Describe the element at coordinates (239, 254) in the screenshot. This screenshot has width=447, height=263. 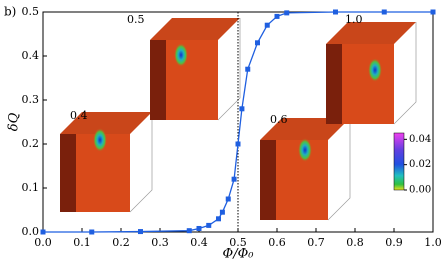
I see `x-axis-title: Φ/Φ₀` at that location.